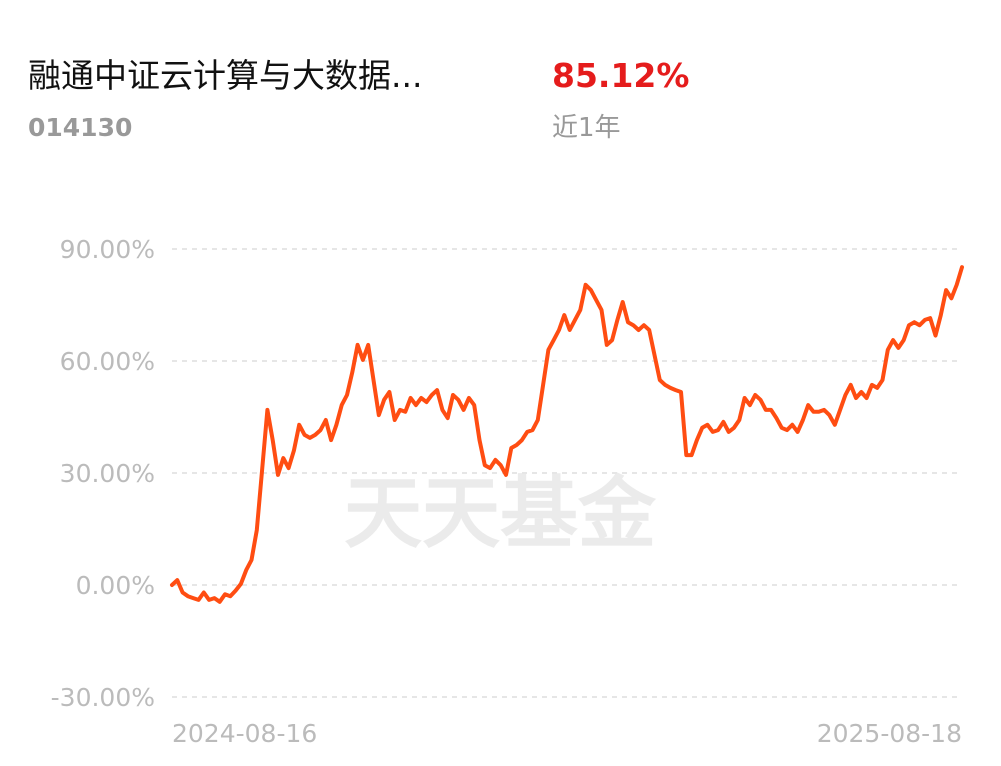 The image size is (1001, 766). What do you see at coordinates (244, 733) in the screenshot?
I see `x-tick-label: 2024-08-16` at bounding box center [244, 733].